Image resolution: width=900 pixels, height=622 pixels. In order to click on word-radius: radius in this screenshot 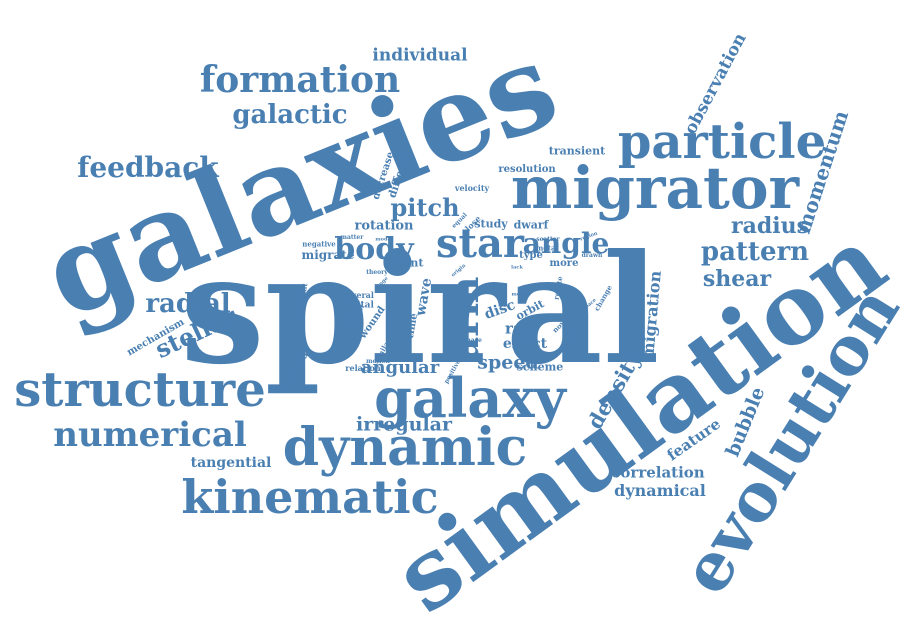, I will do `click(770, 226)`.